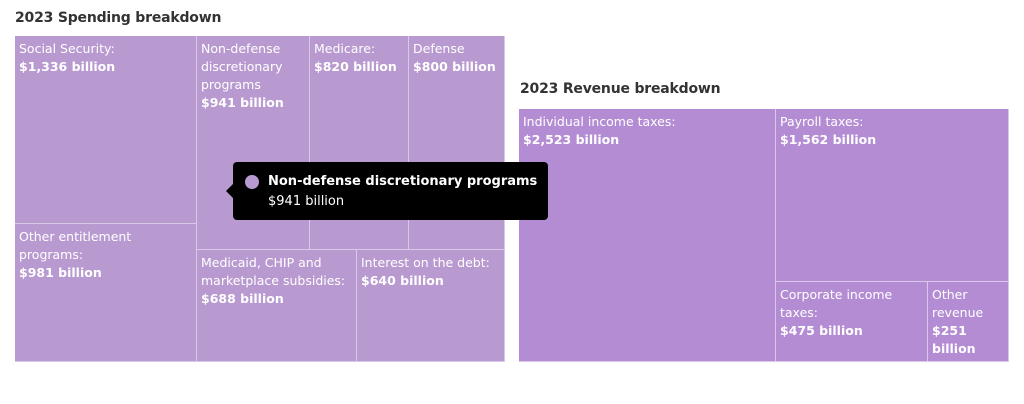 The image size is (1024, 404). I want to click on cell-value: $1,562 billion, so click(828, 139).